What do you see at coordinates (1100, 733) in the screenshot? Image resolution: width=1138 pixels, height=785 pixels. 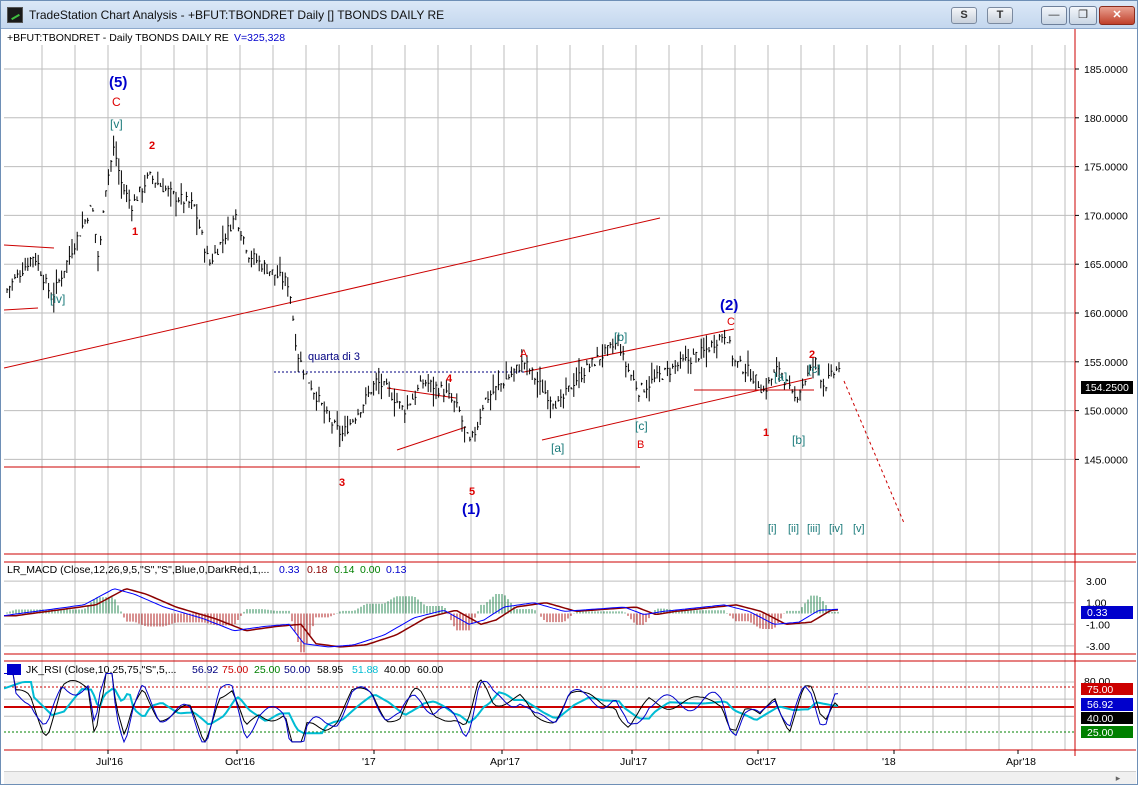 I see `rsi-badge-value: 25.00` at bounding box center [1100, 733].